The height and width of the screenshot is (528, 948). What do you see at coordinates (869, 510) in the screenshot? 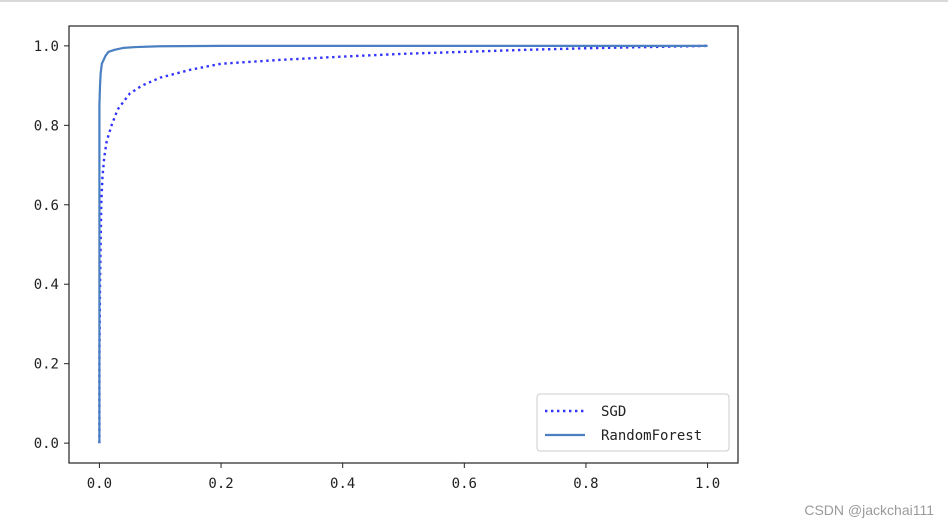
I see `watermark-text: CSDN @jackchai111` at bounding box center [869, 510].